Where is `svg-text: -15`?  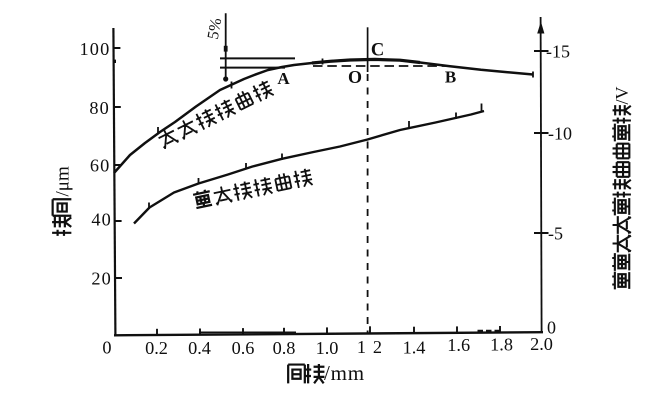 svg-text: -15 is located at coordinates (558, 52).